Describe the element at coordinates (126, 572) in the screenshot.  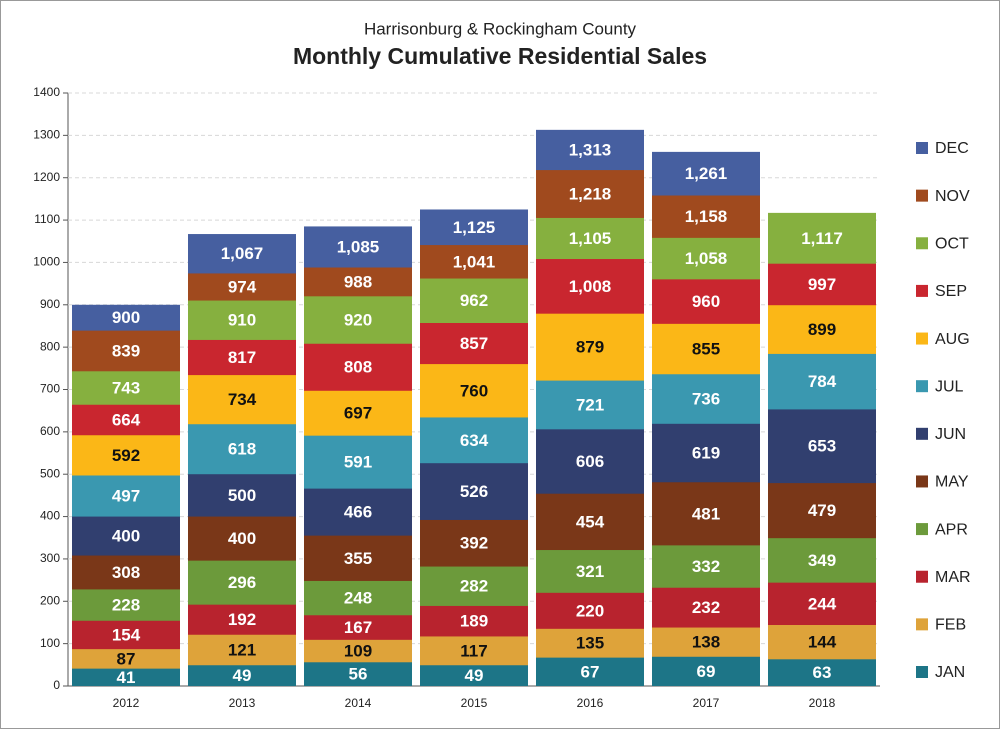
I see `data-label: 308` at that location.